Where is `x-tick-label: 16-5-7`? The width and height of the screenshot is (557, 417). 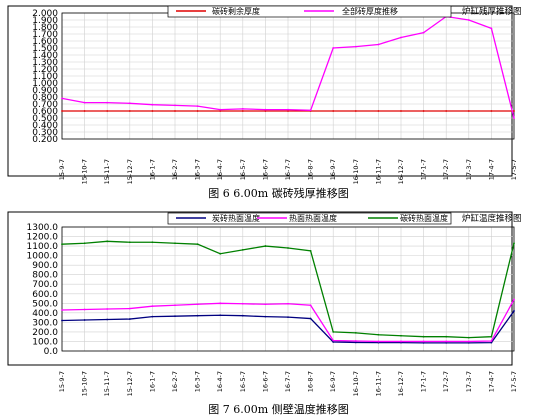 x-tick-label: 16-5-7 is located at coordinates (243, 169).